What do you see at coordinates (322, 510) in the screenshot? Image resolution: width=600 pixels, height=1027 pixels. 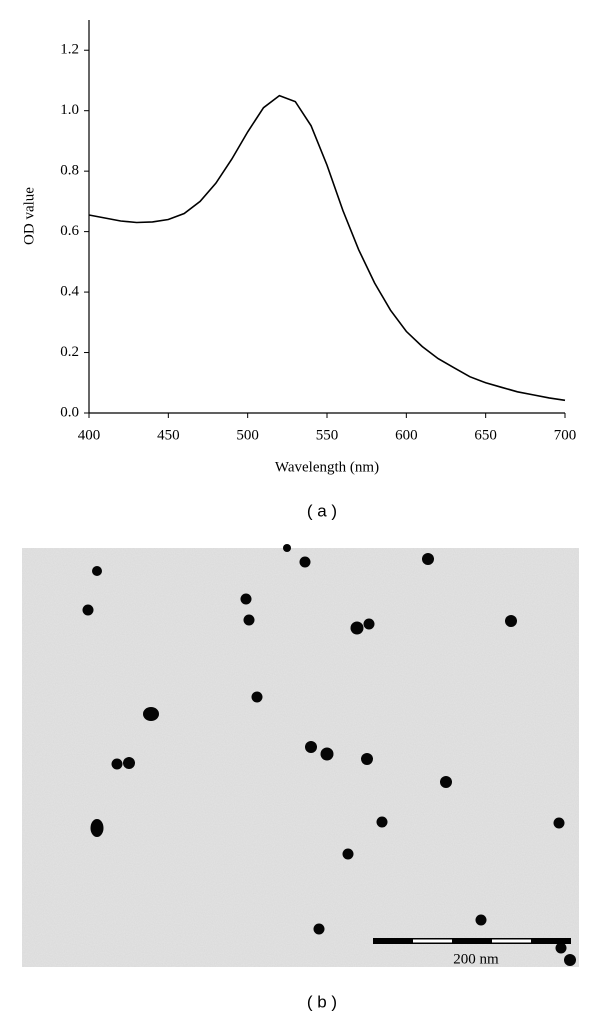 I see `panel-label: ( a )` at bounding box center [322, 510].